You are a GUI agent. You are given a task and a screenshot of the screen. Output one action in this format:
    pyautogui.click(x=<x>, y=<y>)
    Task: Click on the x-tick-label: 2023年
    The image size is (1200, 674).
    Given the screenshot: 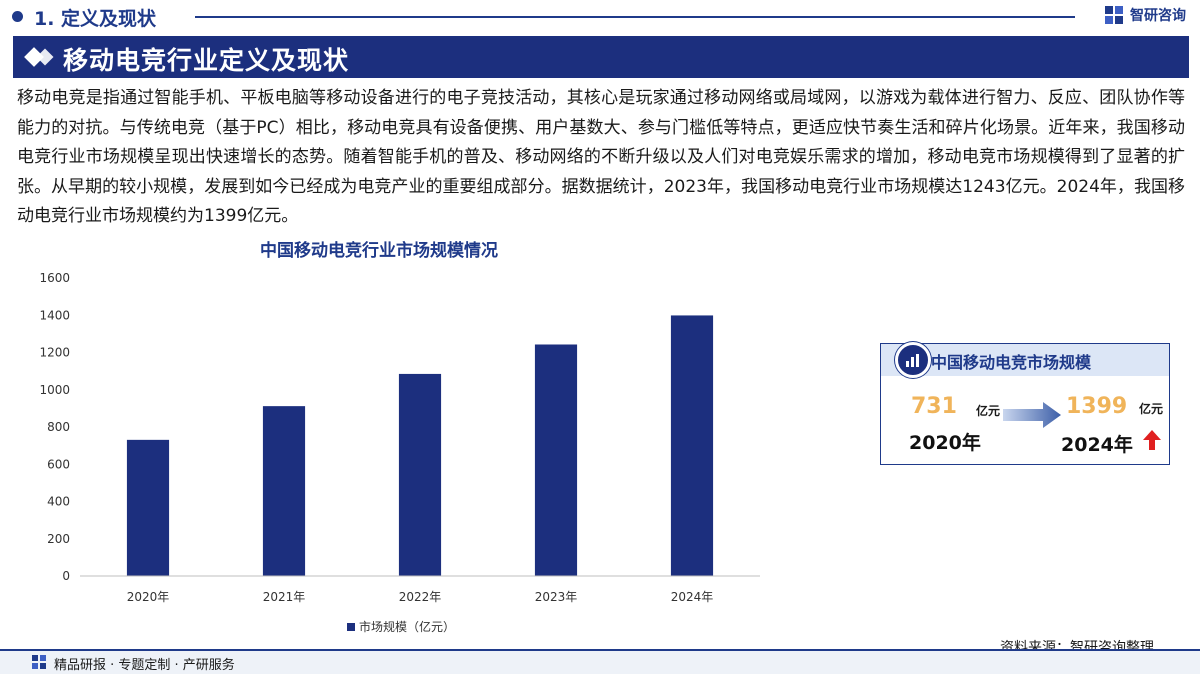 What is the action you would take?
    pyautogui.click(x=556, y=597)
    